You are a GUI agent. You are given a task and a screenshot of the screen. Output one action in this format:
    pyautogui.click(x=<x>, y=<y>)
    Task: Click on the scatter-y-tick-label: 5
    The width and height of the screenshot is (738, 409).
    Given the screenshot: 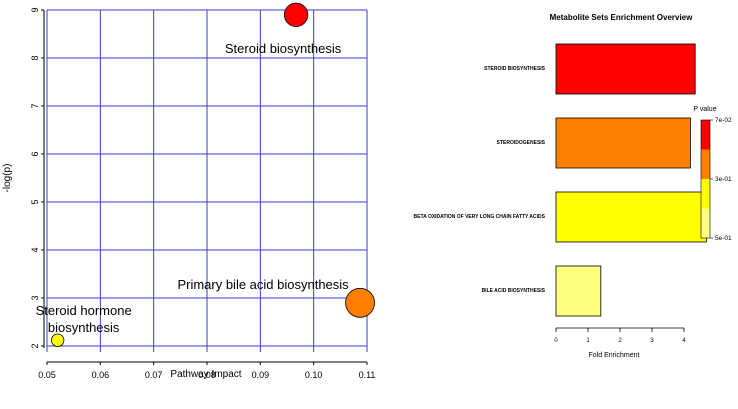 What is the action you would take?
    pyautogui.click(x=35, y=201)
    